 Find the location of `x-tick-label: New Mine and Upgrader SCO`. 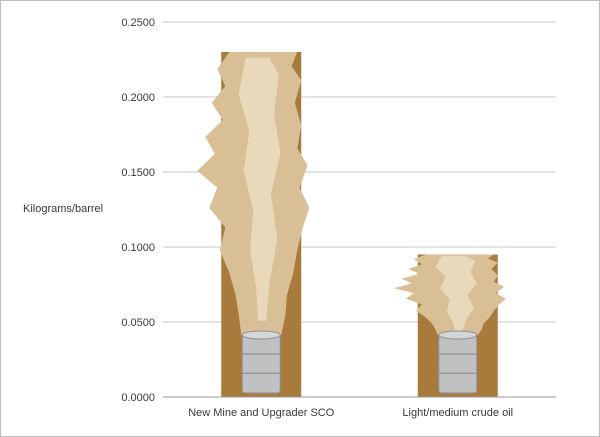

x-tick-label: New Mine and Upgrader SCO is located at coordinates (261, 413).